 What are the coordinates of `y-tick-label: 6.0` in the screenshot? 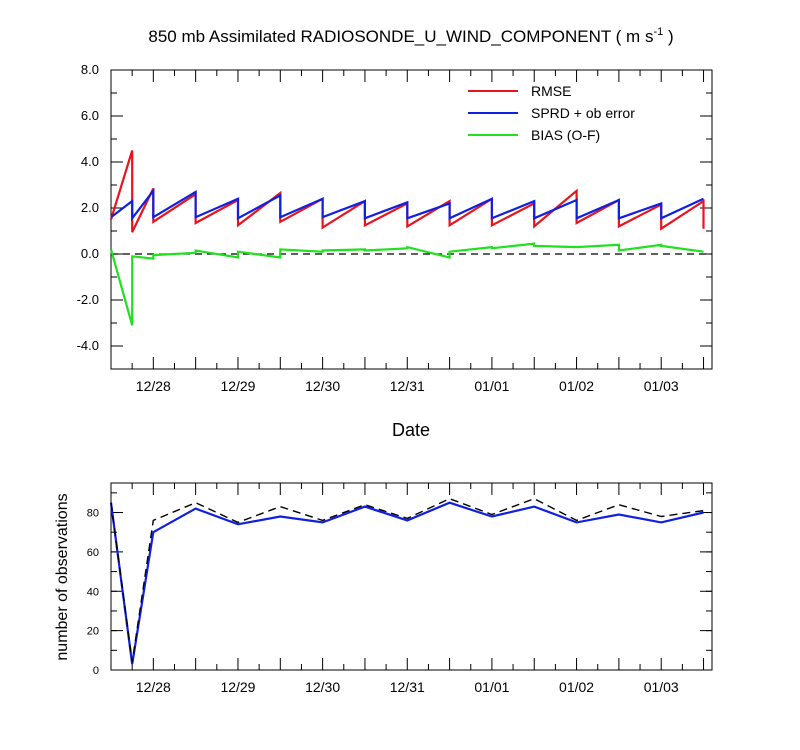 It's located at (90, 115).